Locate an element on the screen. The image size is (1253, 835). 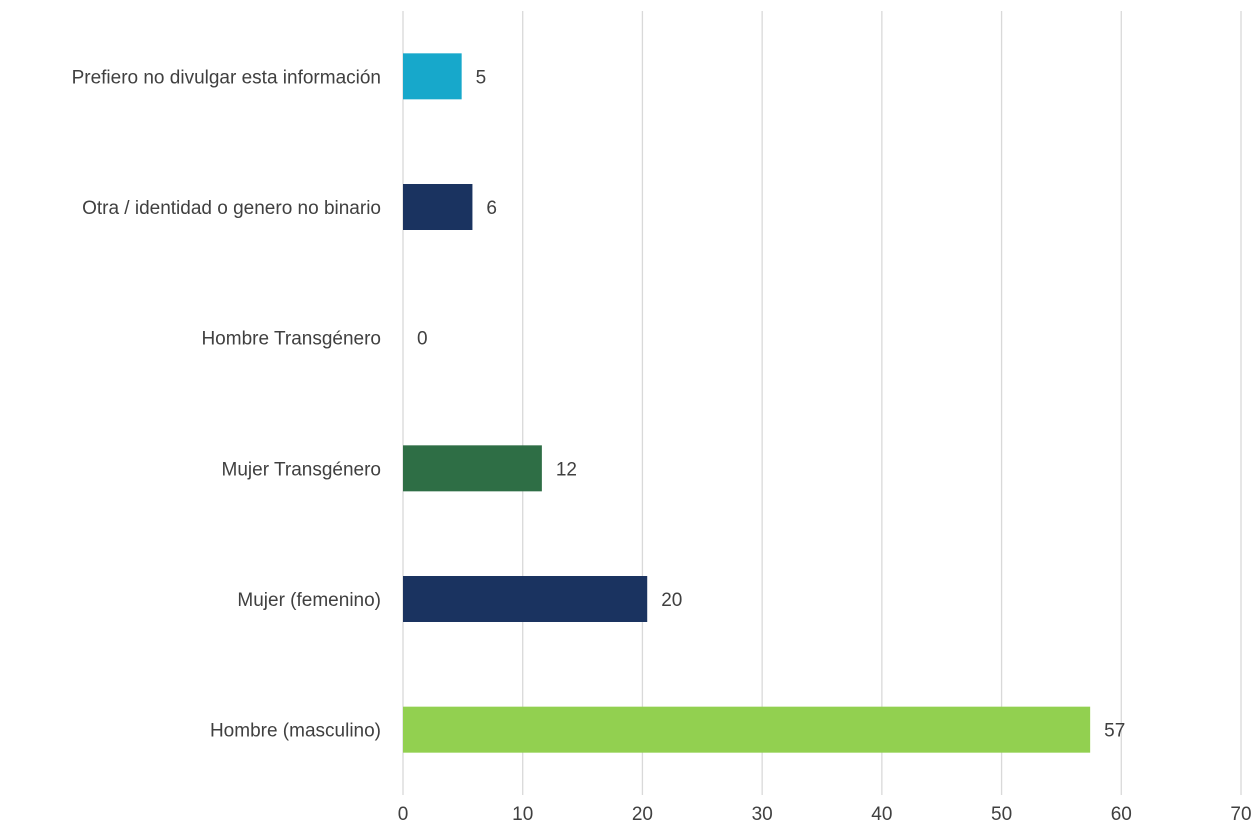
x-tick-label: 50 is located at coordinates (1001, 814).